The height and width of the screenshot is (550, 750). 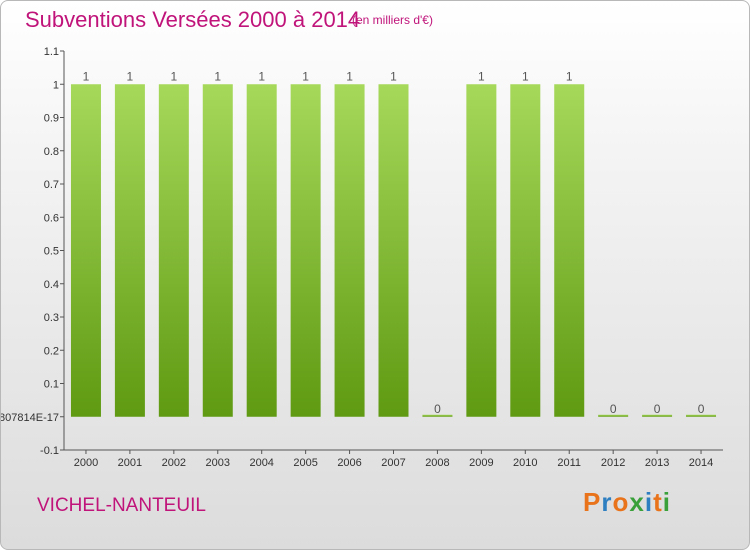 What do you see at coordinates (121, 505) in the screenshot?
I see `city-name: VICHEL-NANTEUIL` at bounding box center [121, 505].